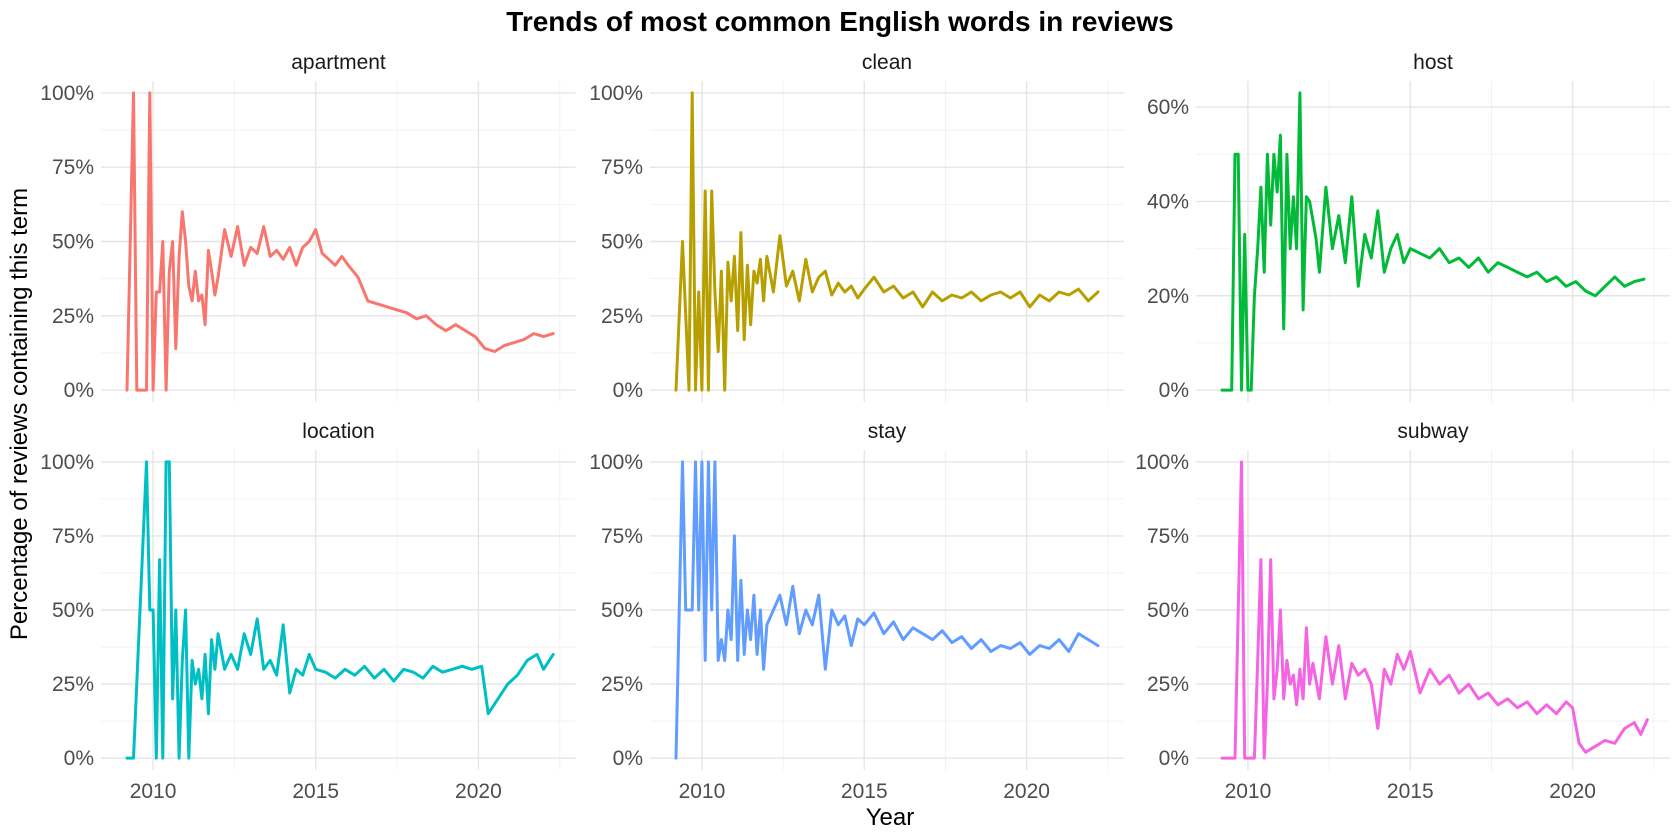  What do you see at coordinates (340, 241) in the screenshot?
I see `series-line-apartment` at bounding box center [340, 241].